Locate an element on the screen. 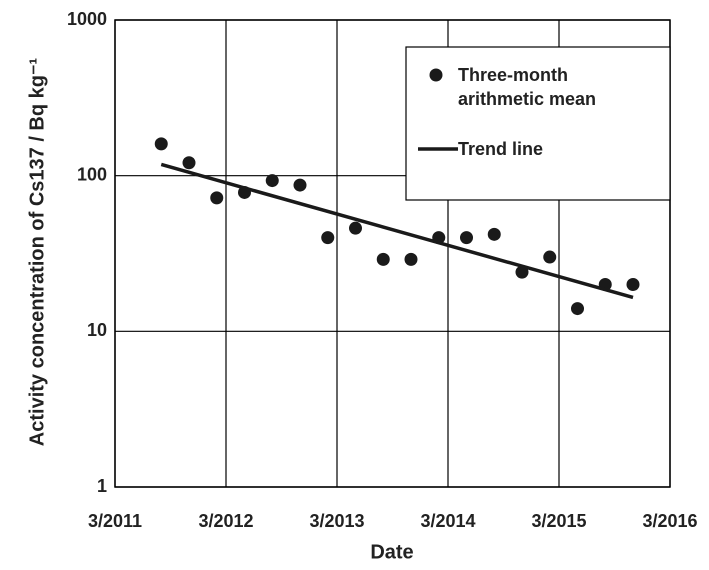 Image resolution: width=709 pixels, height=570 pixels. x-tick-label: 3/2011 is located at coordinates (115, 521).